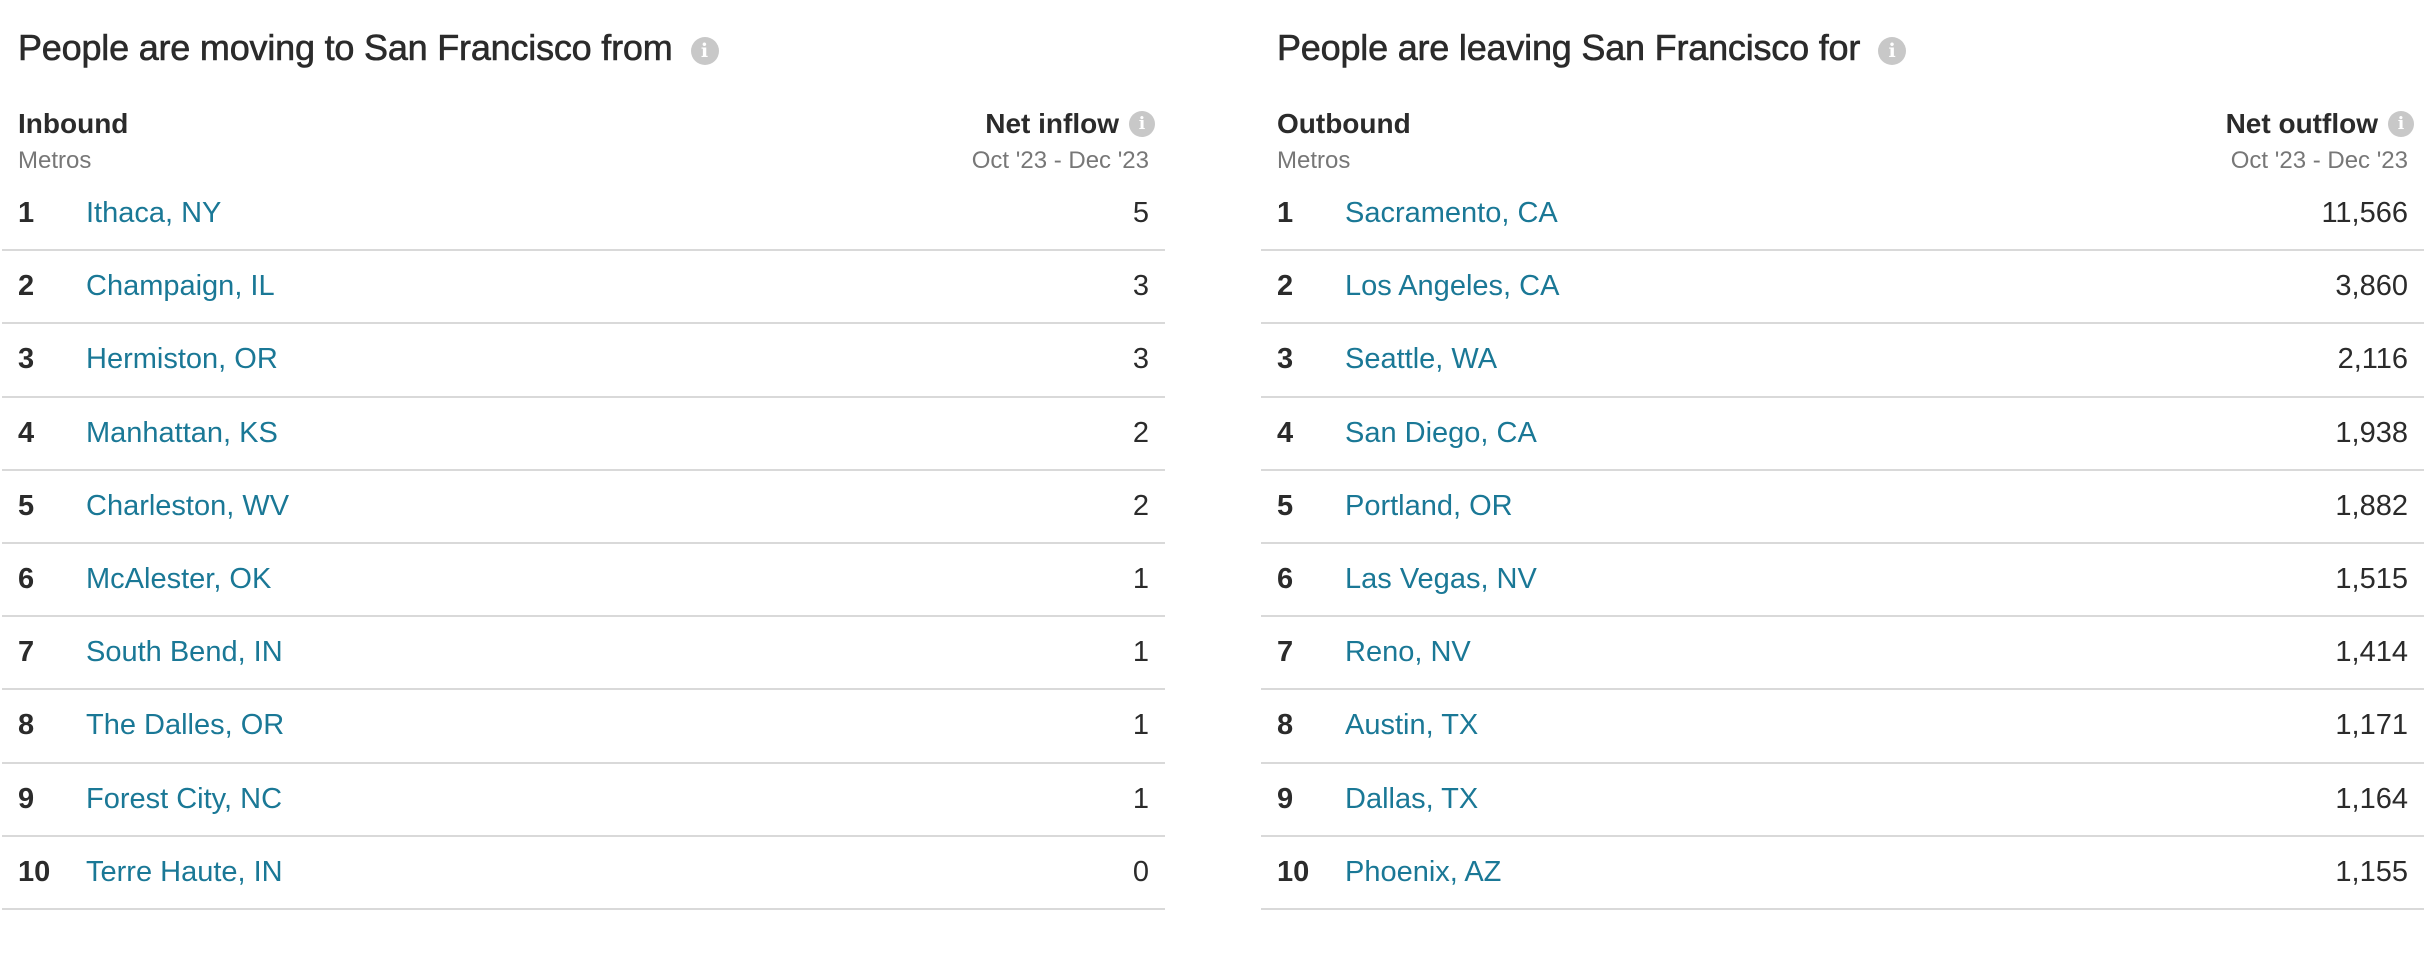 Image resolution: width=2428 pixels, height=956 pixels. Describe the element at coordinates (1423, 871) in the screenshot. I see `metro-link: Phoenix, AZ` at that location.